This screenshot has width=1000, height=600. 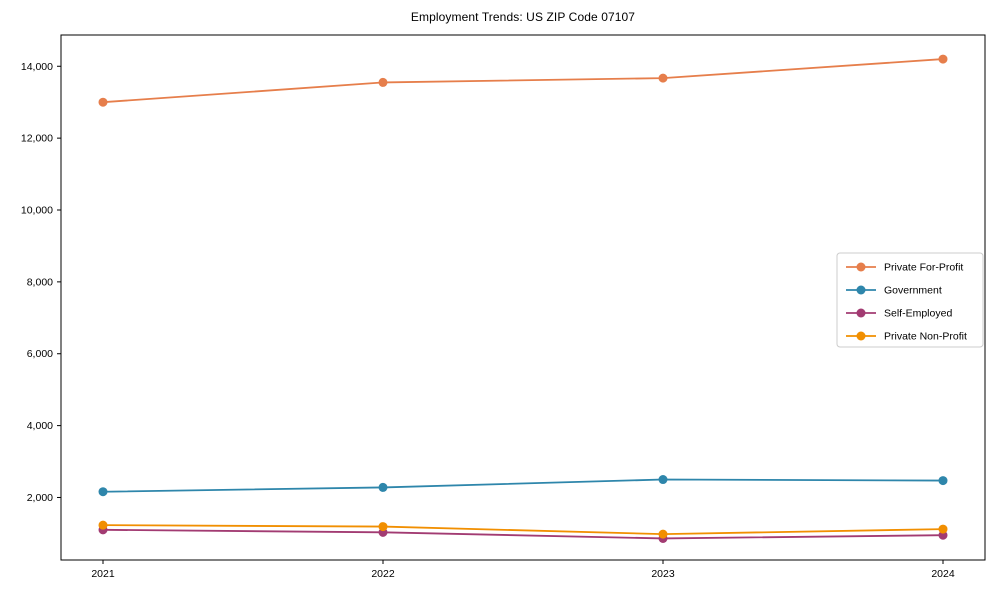 I want to click on y-tick-label: 4,000, so click(x=40, y=426).